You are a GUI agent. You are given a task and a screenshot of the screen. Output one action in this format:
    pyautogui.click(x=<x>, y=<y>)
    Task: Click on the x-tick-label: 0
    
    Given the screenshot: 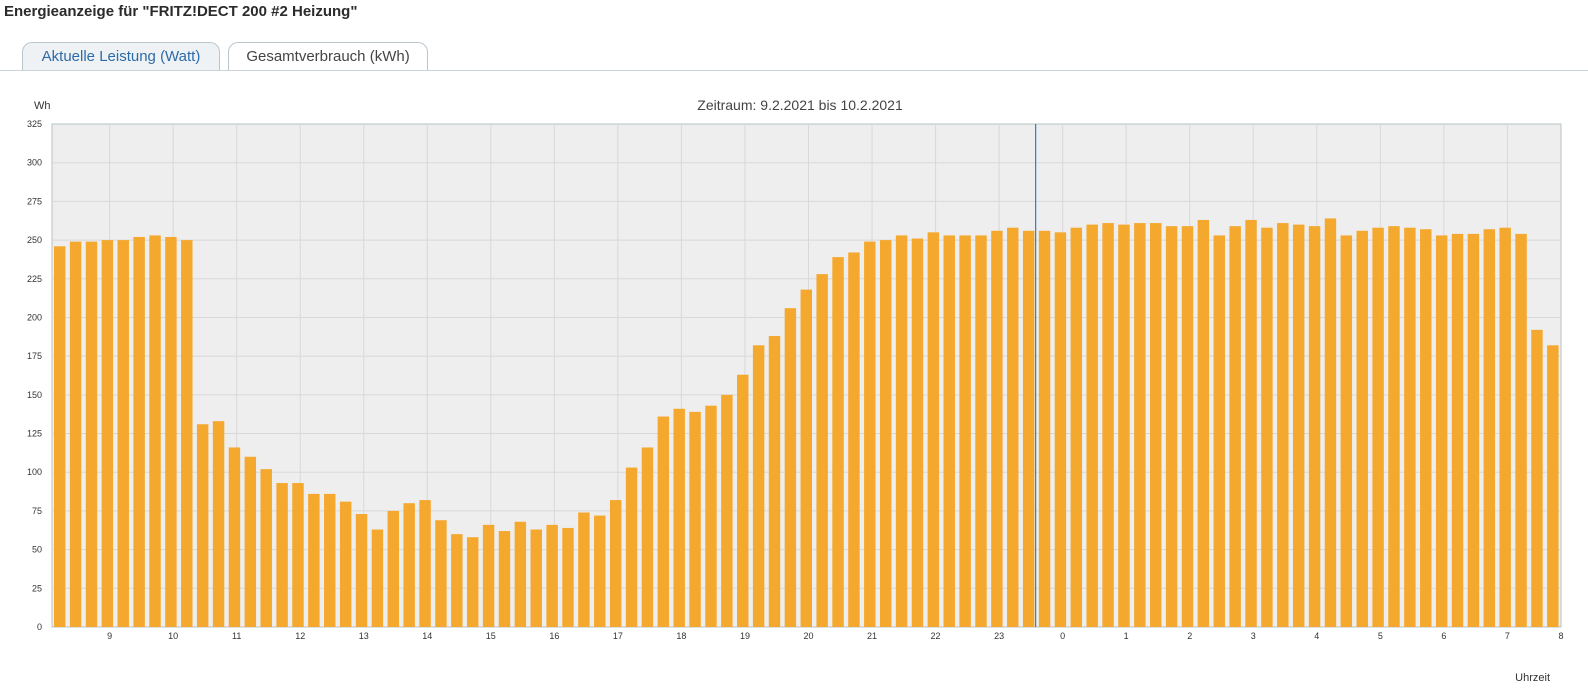 What is the action you would take?
    pyautogui.click(x=1062, y=636)
    